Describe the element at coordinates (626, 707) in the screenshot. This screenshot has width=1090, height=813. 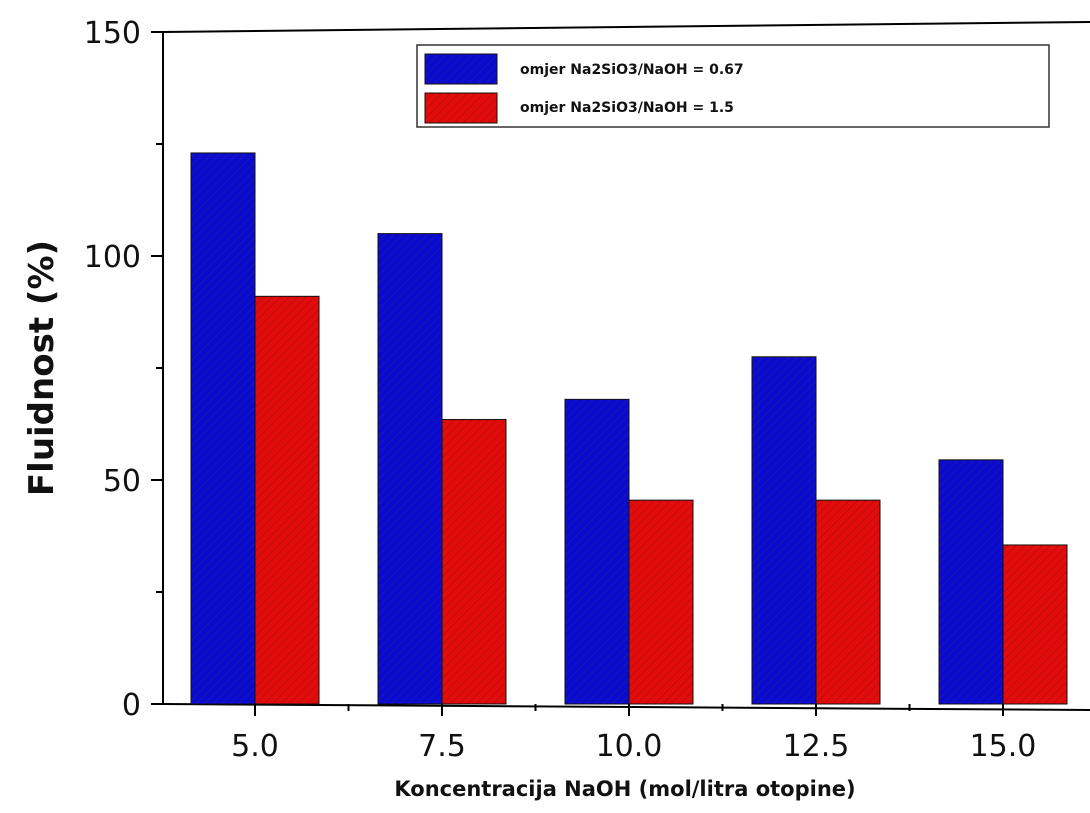
I see `x-axis-line` at that location.